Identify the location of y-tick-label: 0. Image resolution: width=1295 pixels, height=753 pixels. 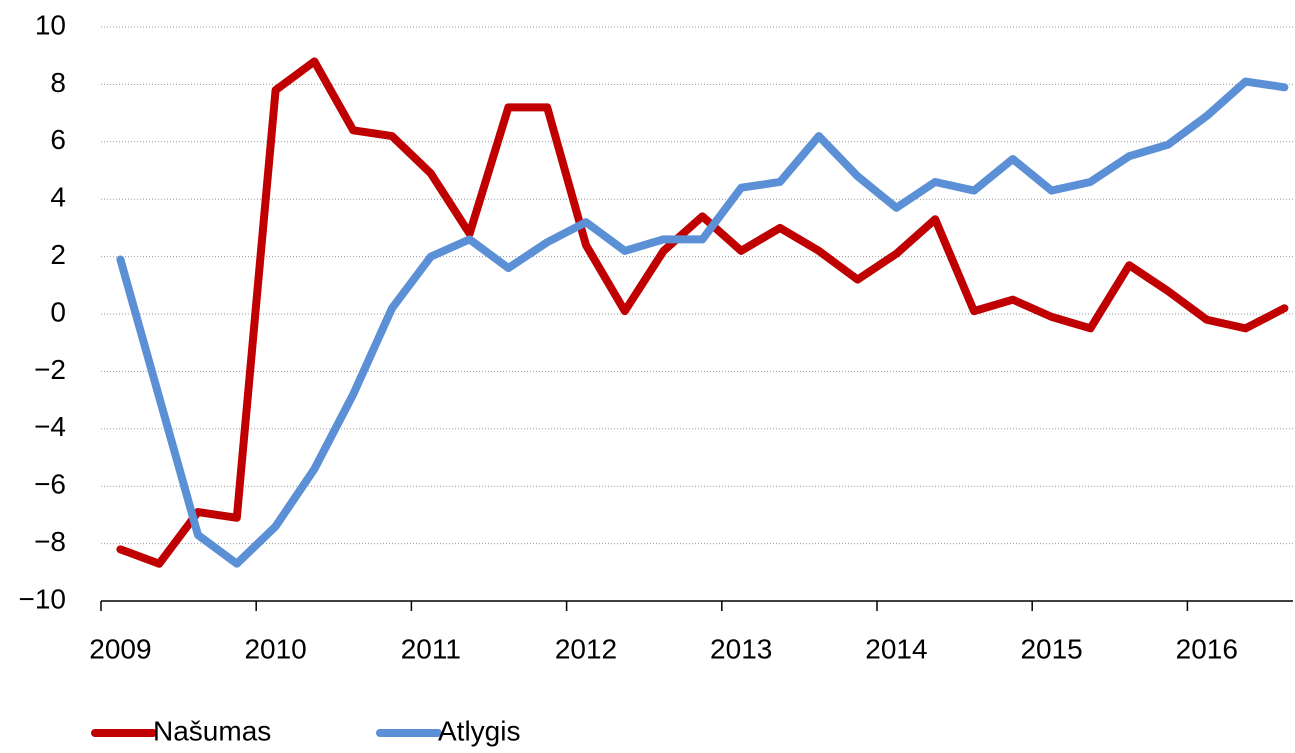
(58, 311).